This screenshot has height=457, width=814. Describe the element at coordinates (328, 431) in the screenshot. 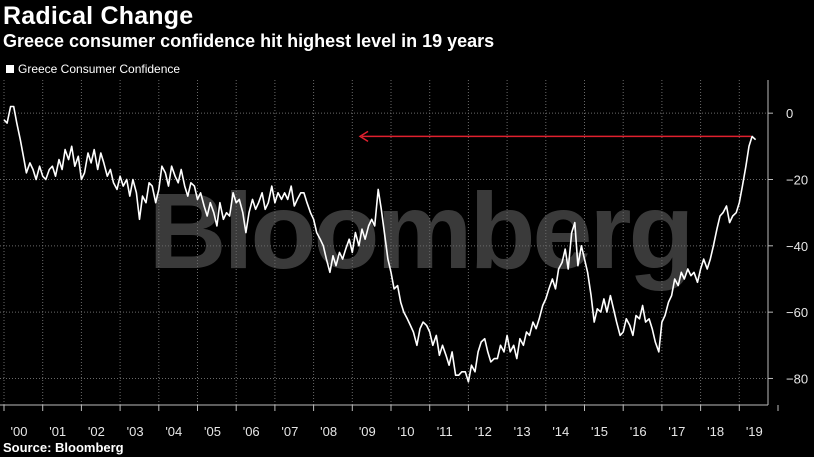

I see `x-tick-label: '08` at that location.